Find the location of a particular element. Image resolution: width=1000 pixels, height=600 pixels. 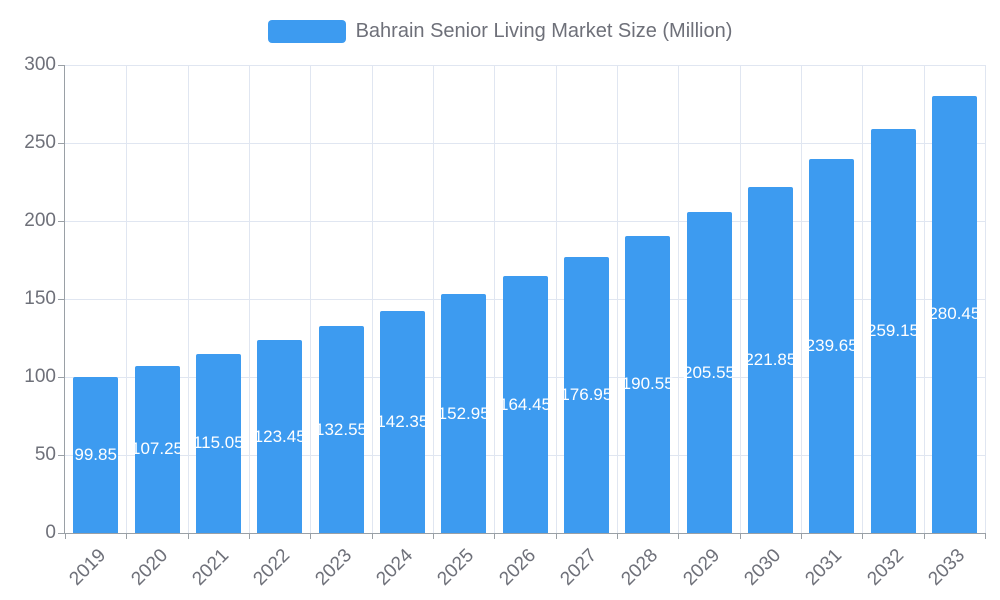

y-tick-label: 200 is located at coordinates (40, 220).